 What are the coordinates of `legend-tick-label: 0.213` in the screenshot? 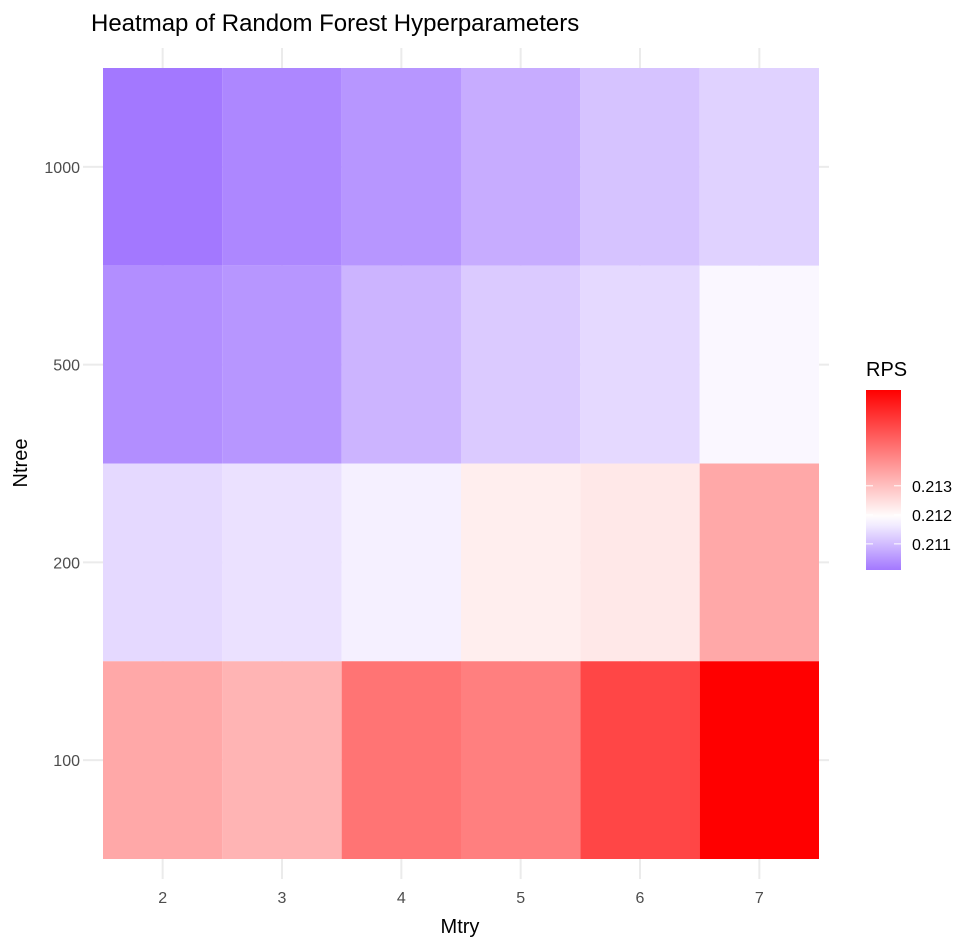 It's located at (932, 487).